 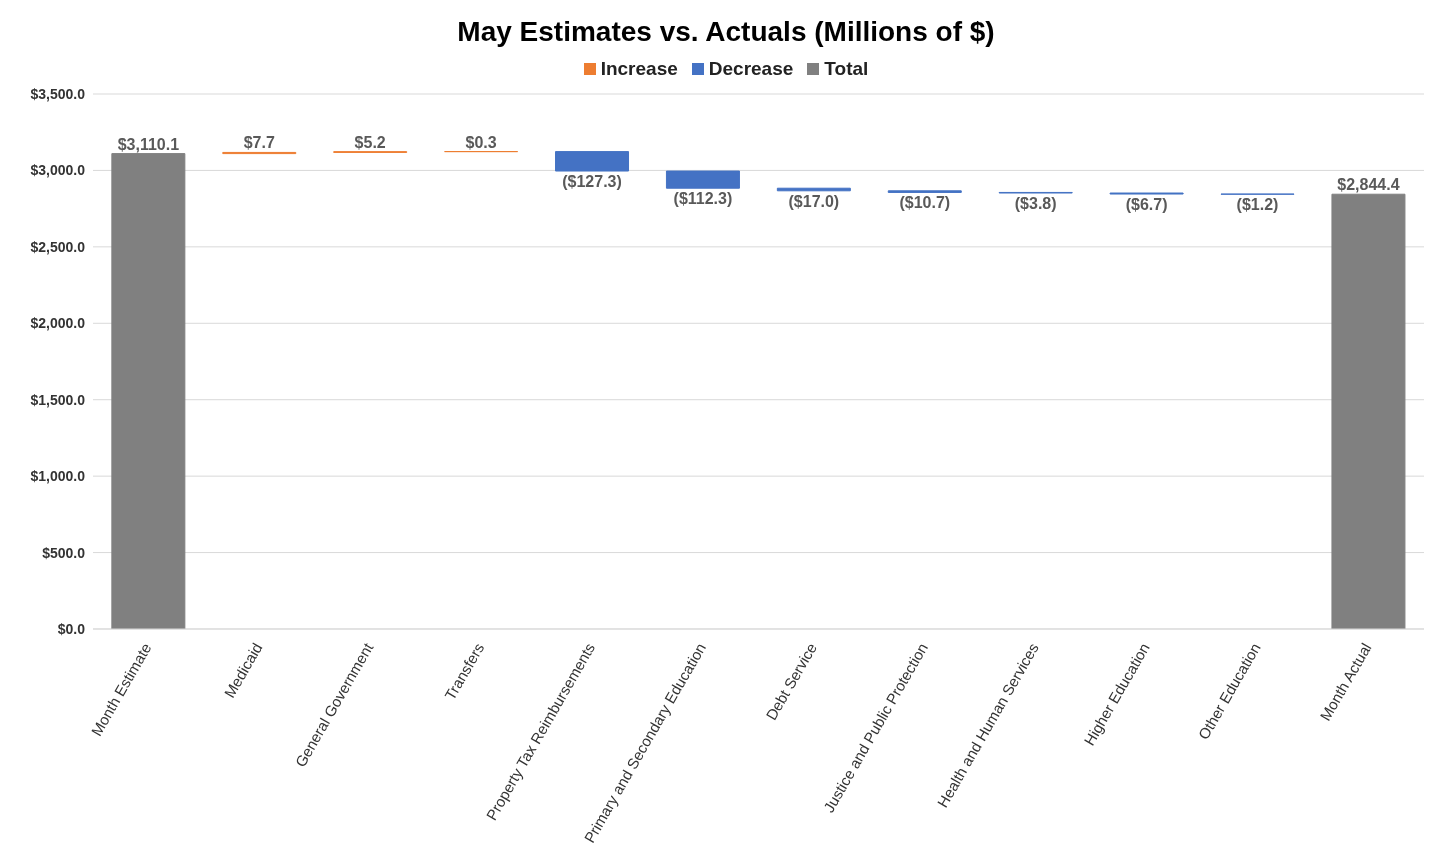 What do you see at coordinates (481, 142) in the screenshot?
I see `data-label: $0.3` at bounding box center [481, 142].